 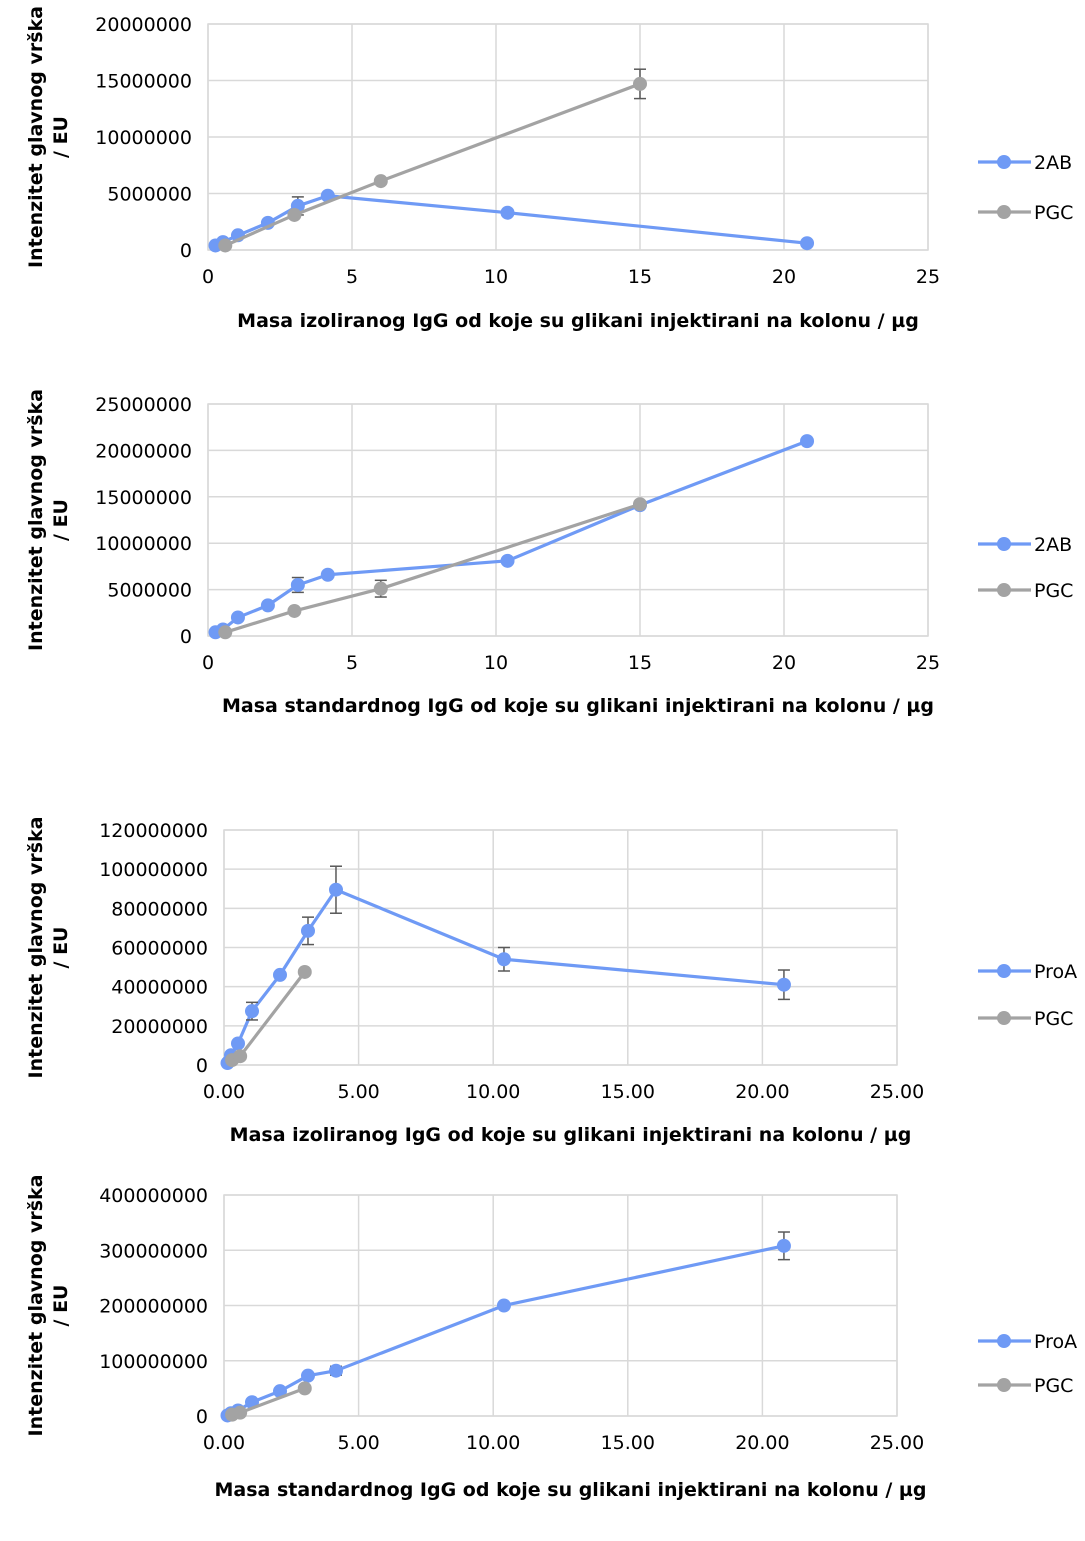 I want to click on plot-area, so click(x=568, y=520).